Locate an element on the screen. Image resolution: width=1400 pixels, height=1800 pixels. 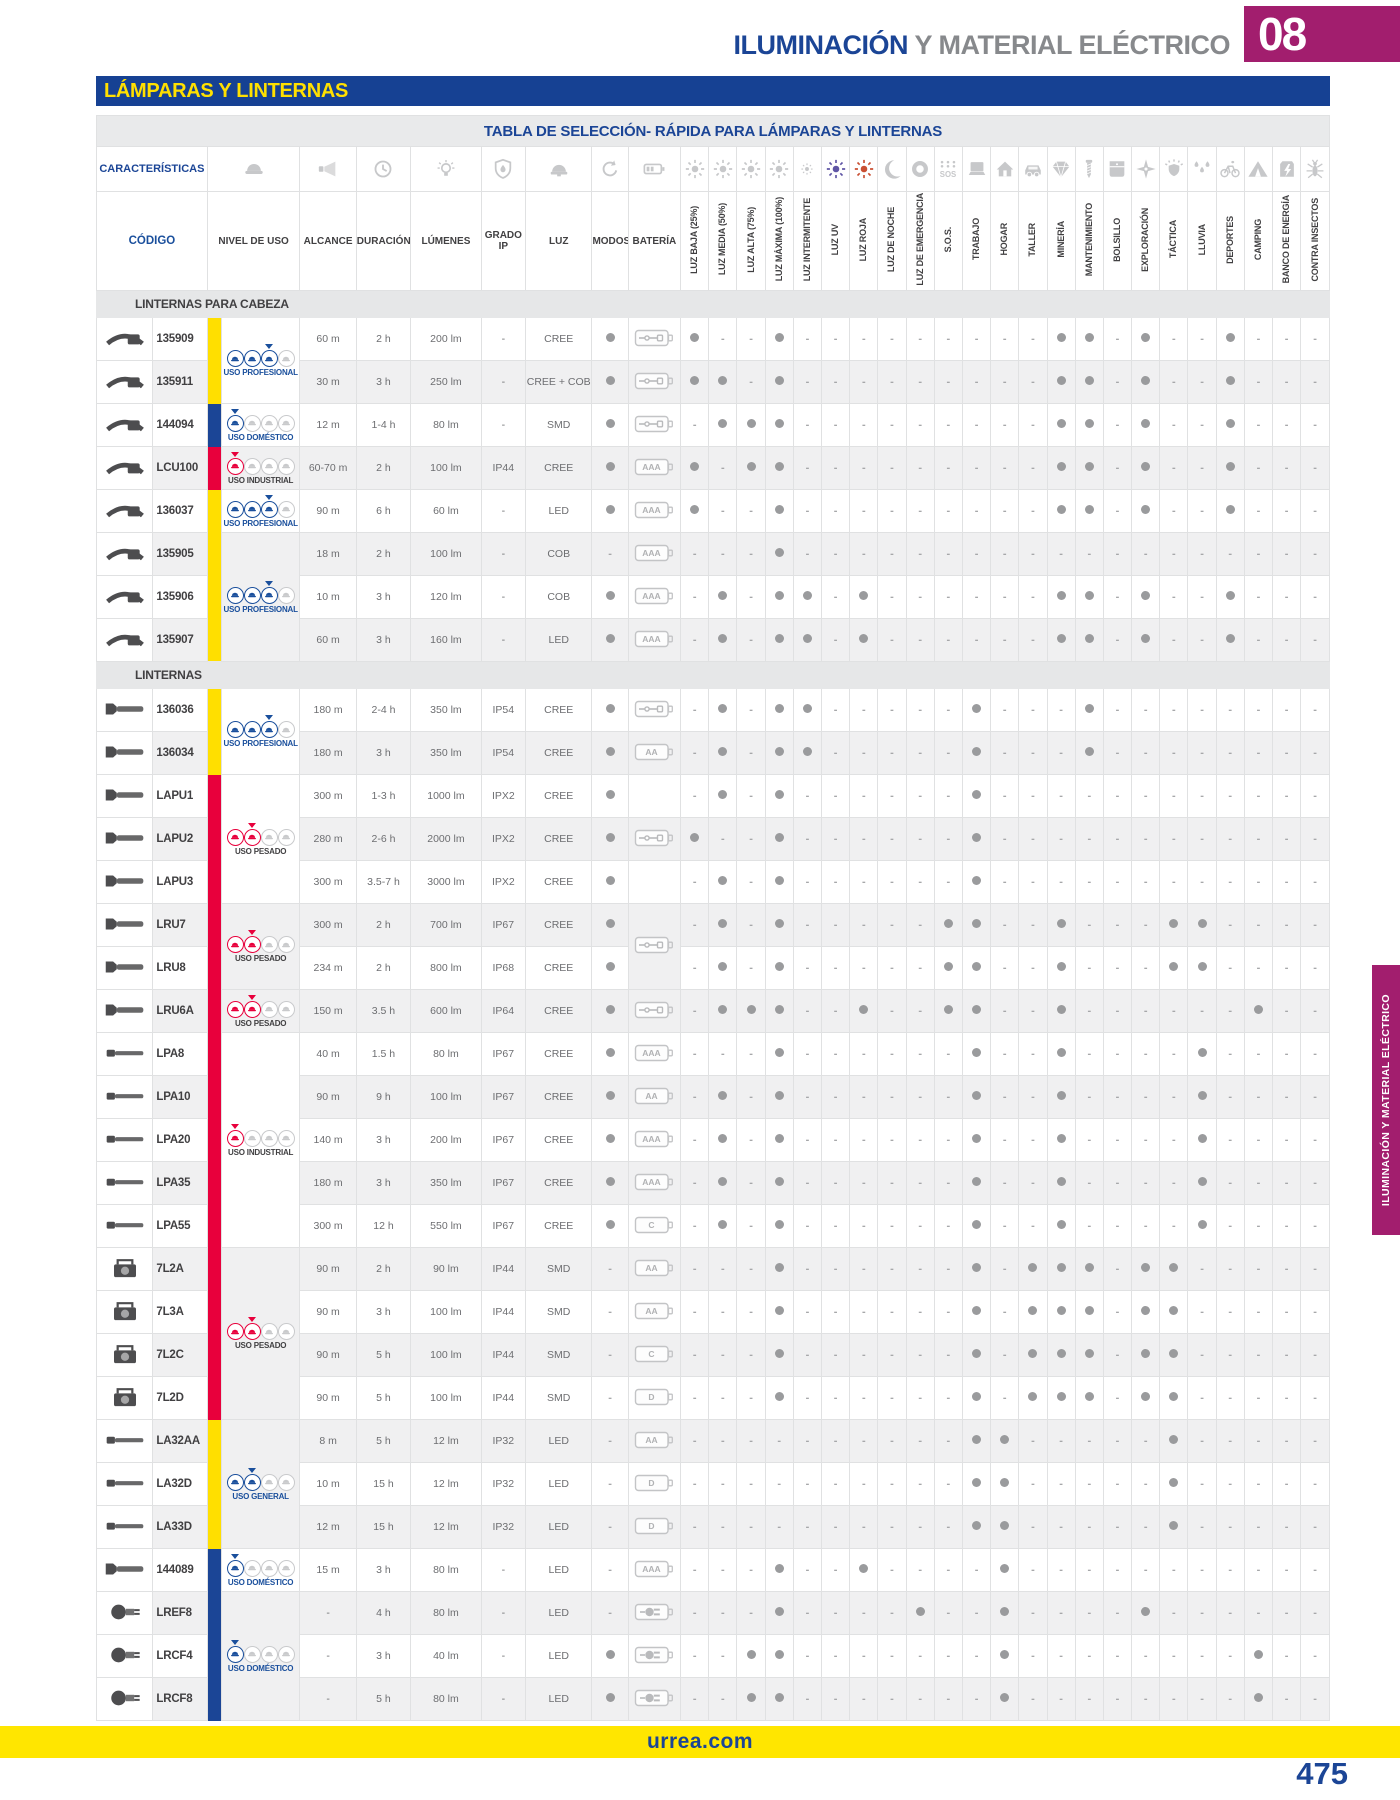
cell-luz-roja is located at coordinates (864, 640).